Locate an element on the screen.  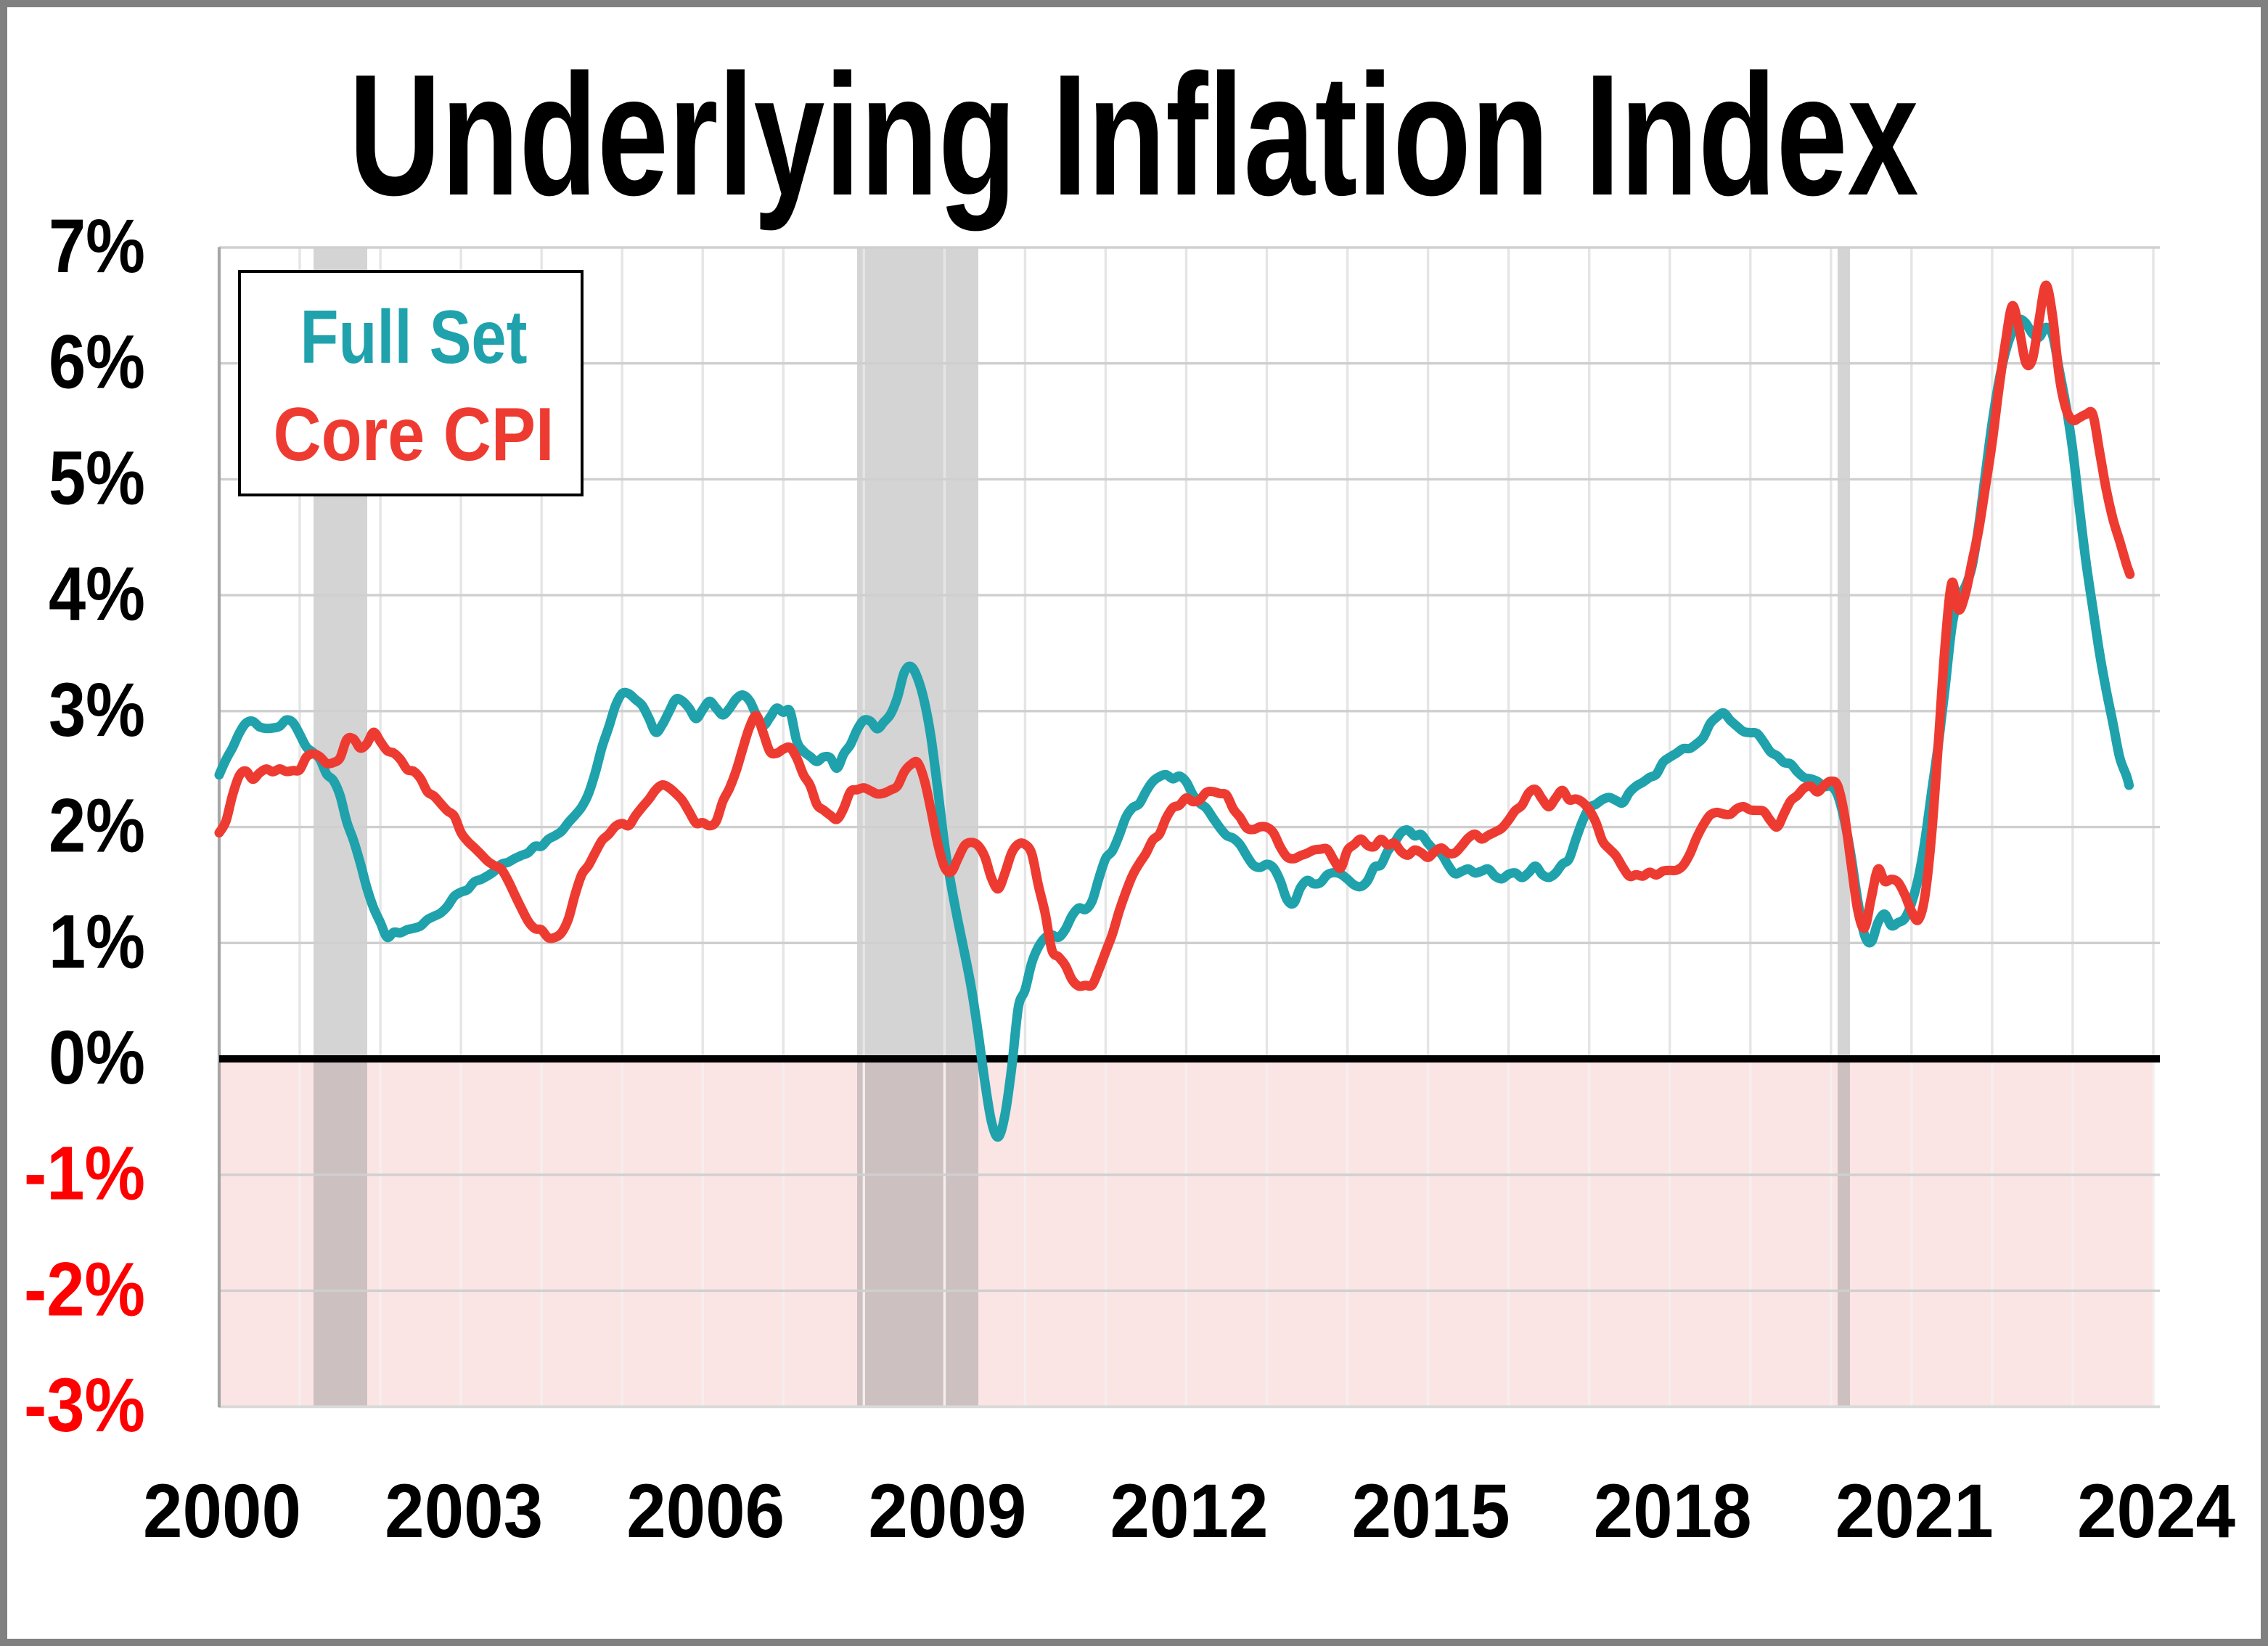
svg-text: 2024 is located at coordinates (2156, 1511).